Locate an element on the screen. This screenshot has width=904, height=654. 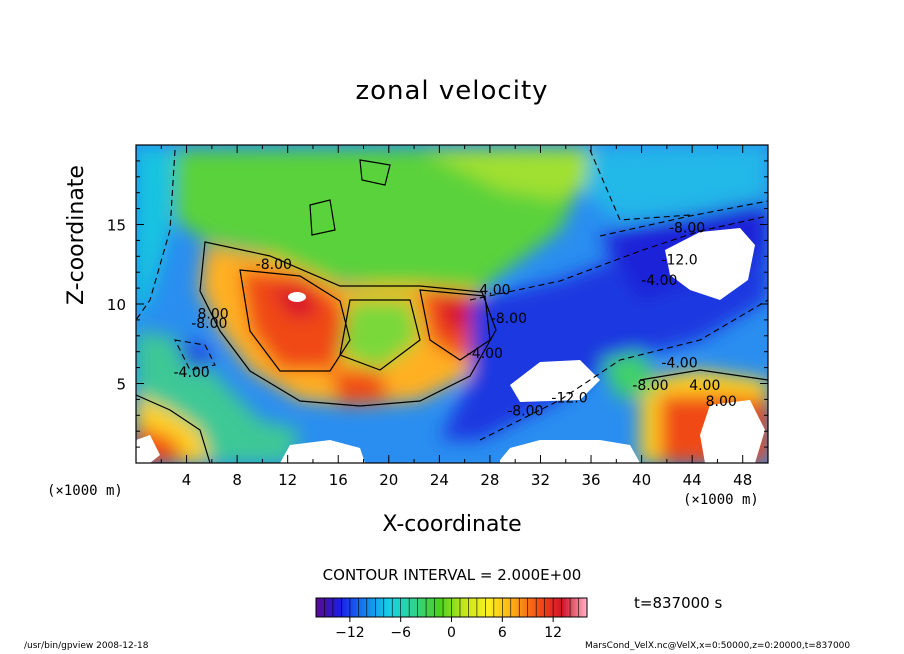
x-tick-label: 4 is located at coordinates (187, 480).